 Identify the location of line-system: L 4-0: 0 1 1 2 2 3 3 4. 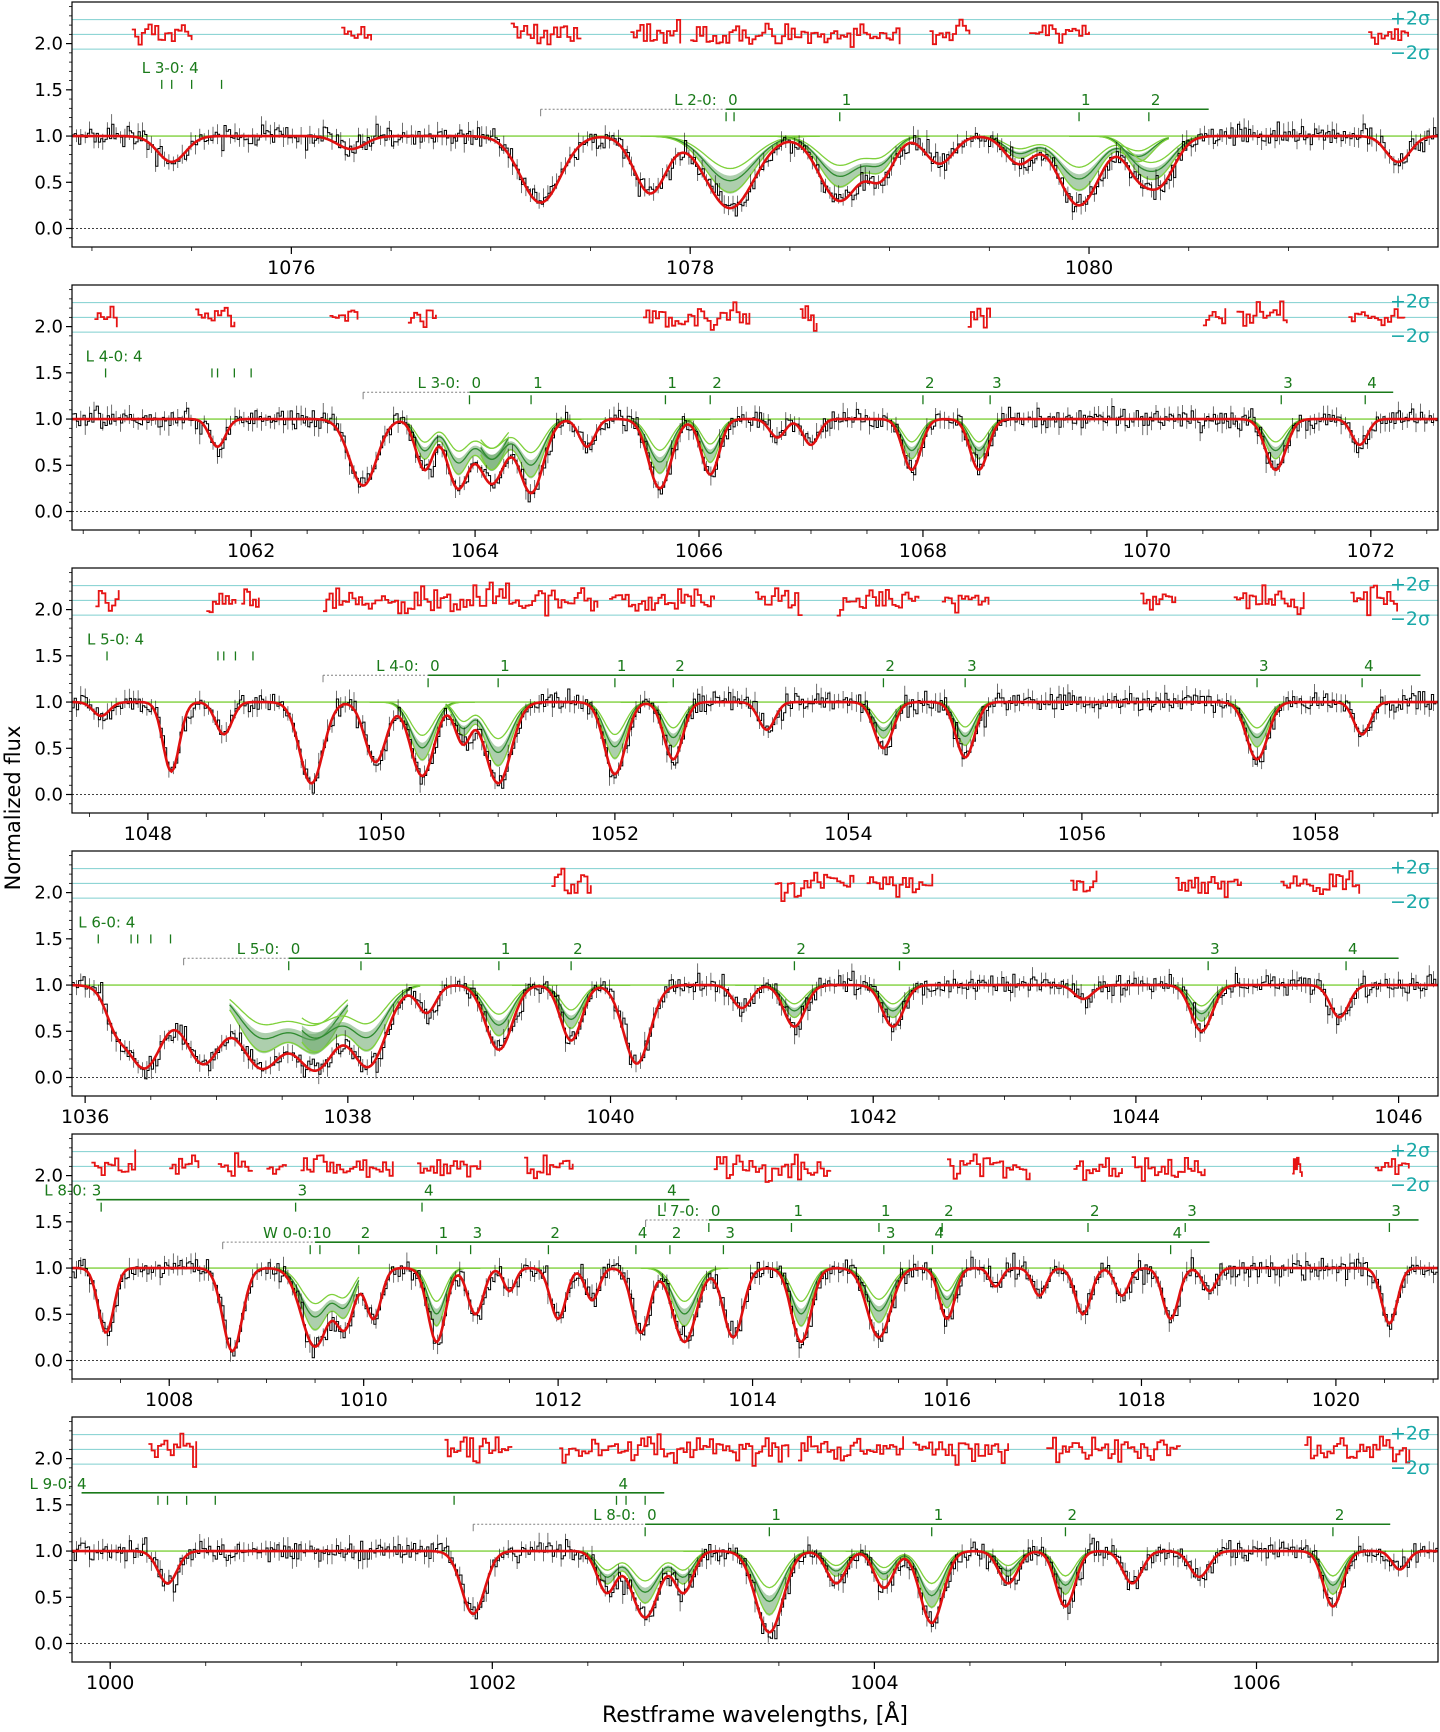
(871, 672).